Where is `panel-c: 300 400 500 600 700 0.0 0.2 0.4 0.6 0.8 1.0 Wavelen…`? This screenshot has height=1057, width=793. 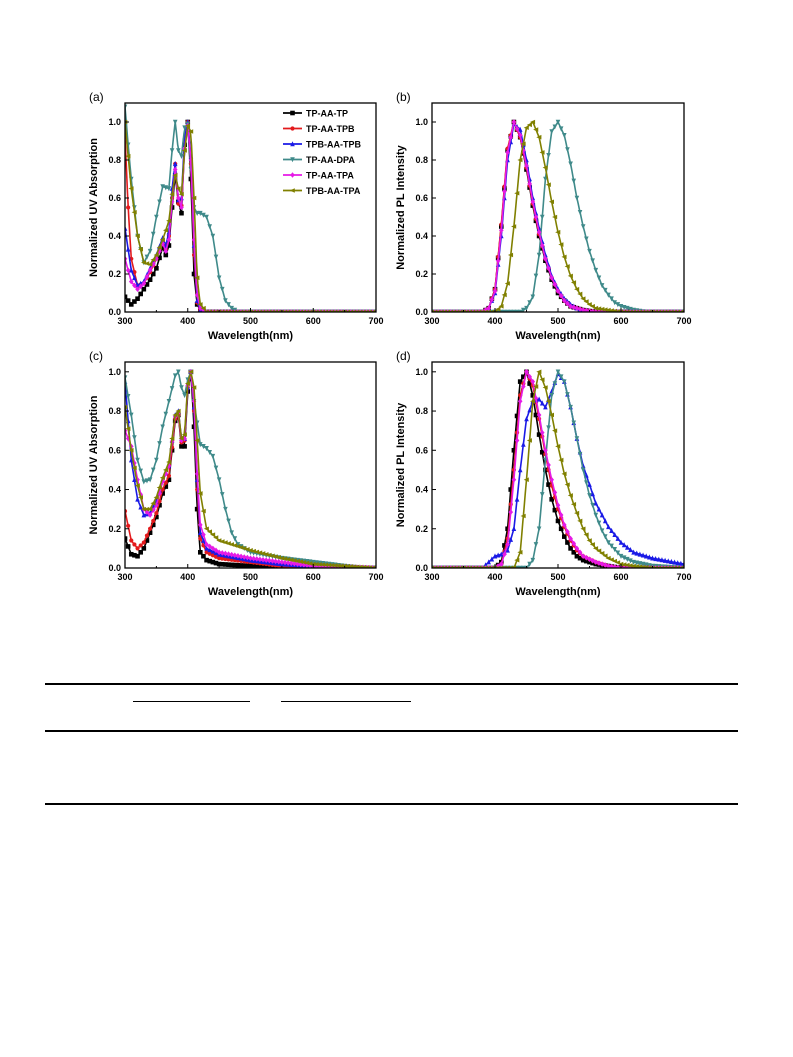
panel-c: 300 400 500 600 700 0.0 0.2 0.4 0.6 0.8 1.0 Wavelen… is located at coordinates (236, 473).